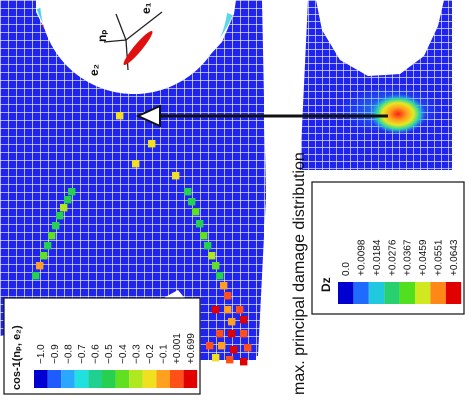 The image size is (474, 404). What do you see at coordinates (123, 354) in the screenshot?
I see `legend-left-value: −0.4` at bounding box center [123, 354].